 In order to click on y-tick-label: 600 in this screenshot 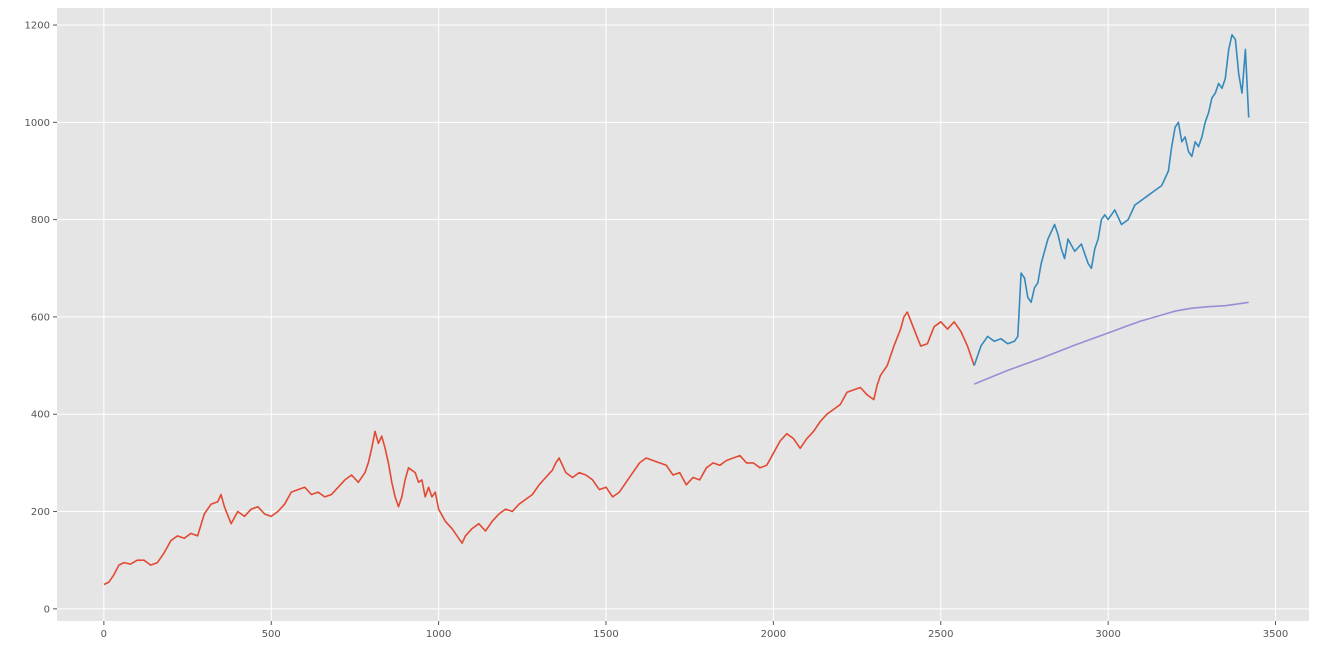, I will do `click(40, 317)`.